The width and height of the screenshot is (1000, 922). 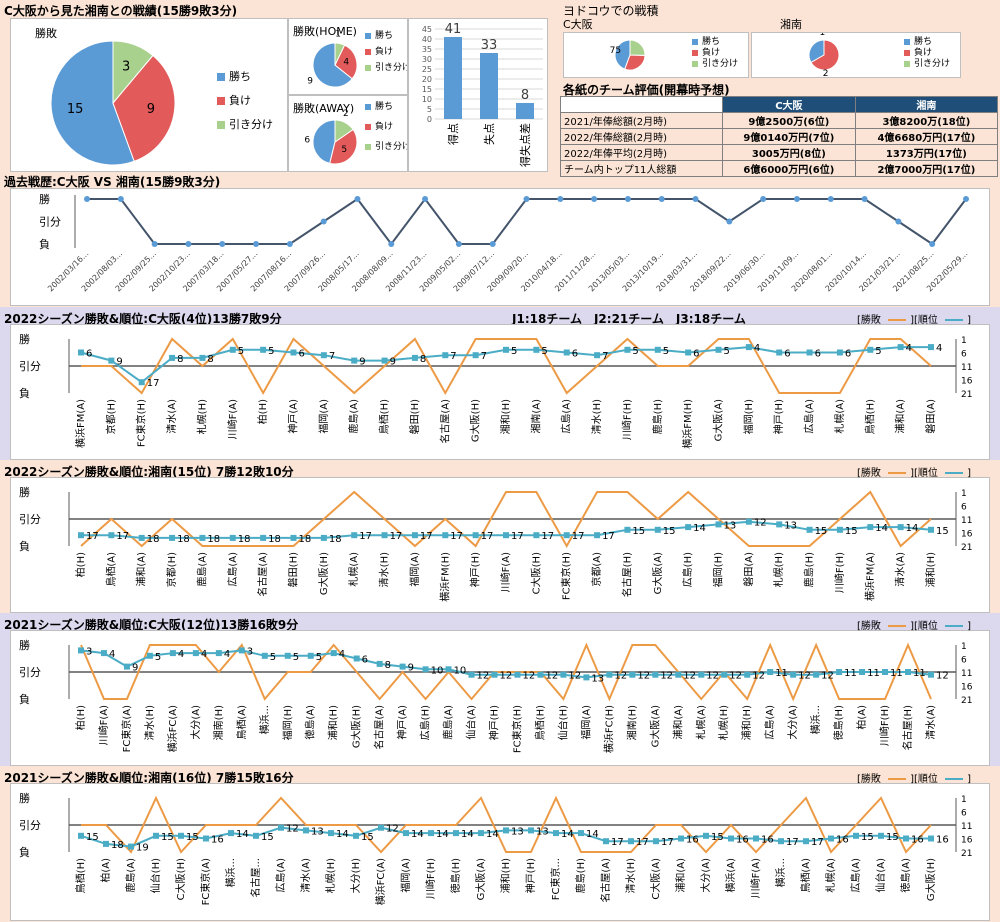 I want to click on x-tick-label: 柏(H), so click(x=262, y=411).